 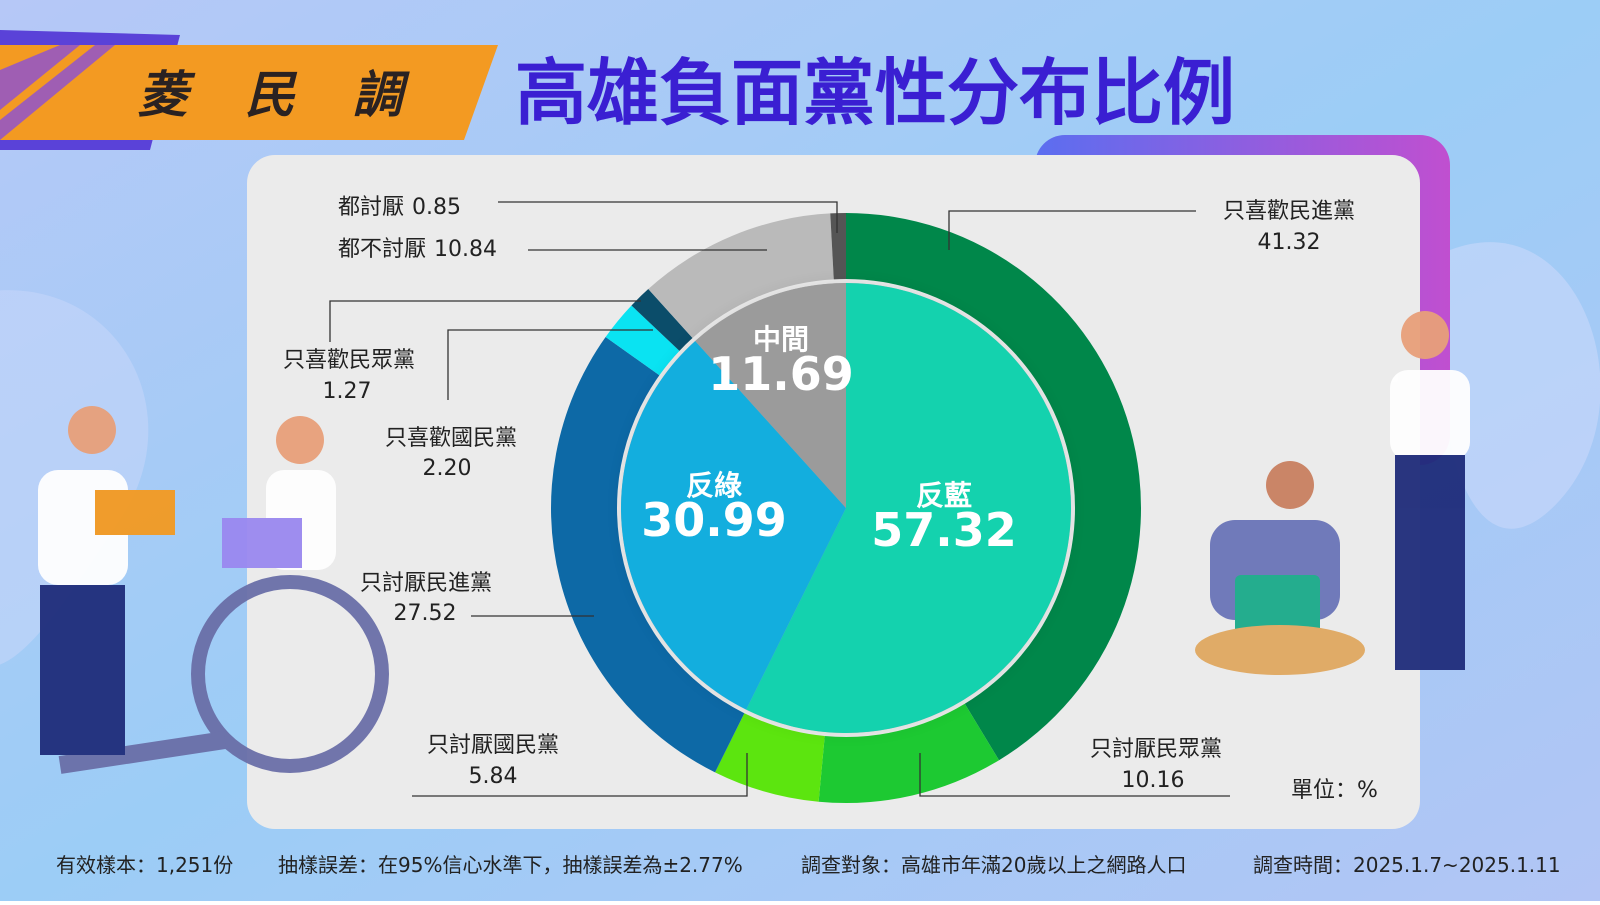 What do you see at coordinates (714, 520) in the screenshot?
I see `inner-value: 30.99` at bounding box center [714, 520].